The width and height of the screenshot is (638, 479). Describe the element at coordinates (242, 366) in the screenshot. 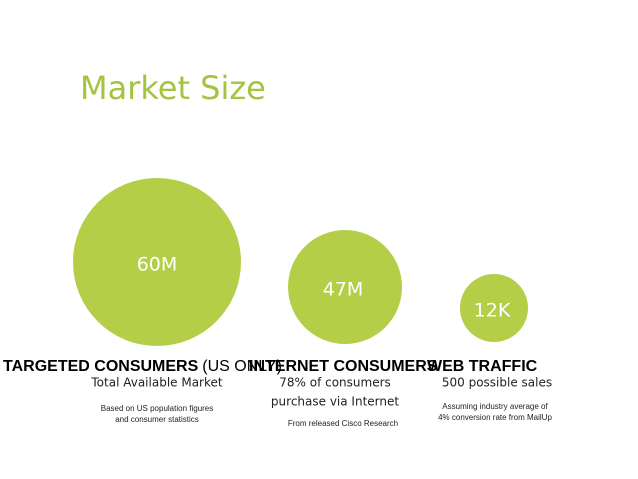

I see `heading-note: (US ONLY)` at that location.